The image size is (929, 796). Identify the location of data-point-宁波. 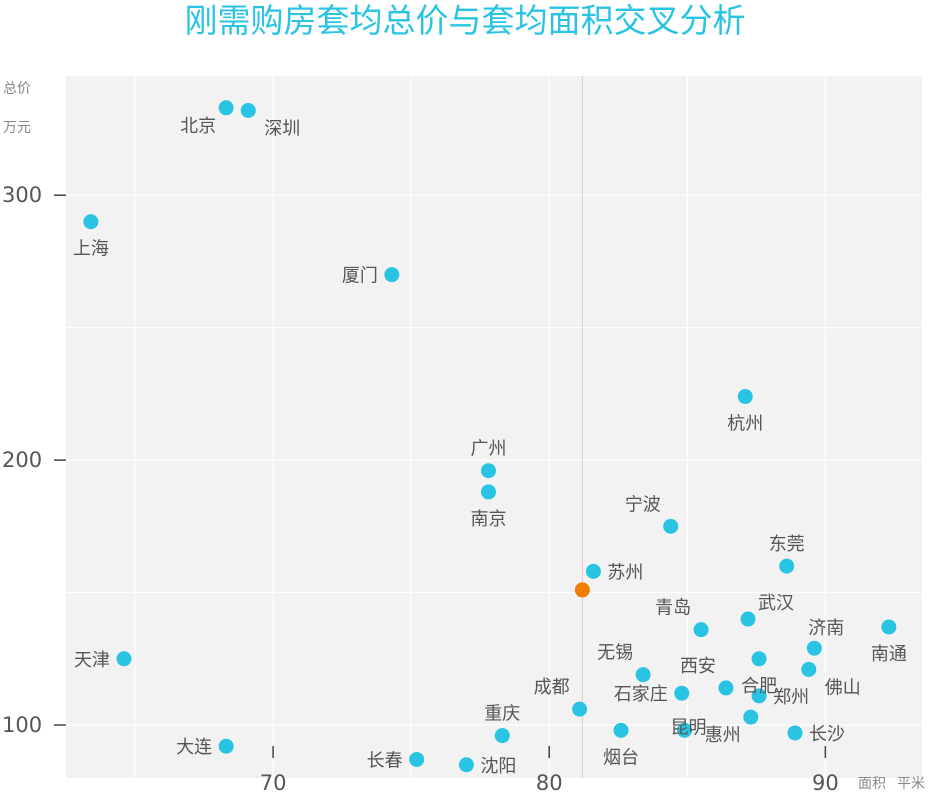
(671, 526).